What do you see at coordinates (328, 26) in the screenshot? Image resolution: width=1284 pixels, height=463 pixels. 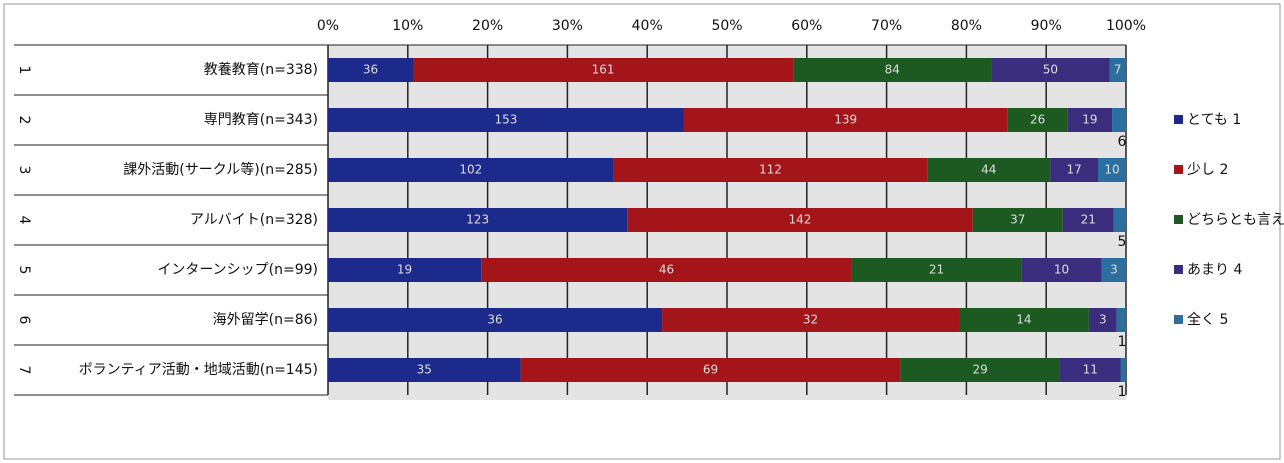 I see `x-tick-label: 0%` at bounding box center [328, 26].